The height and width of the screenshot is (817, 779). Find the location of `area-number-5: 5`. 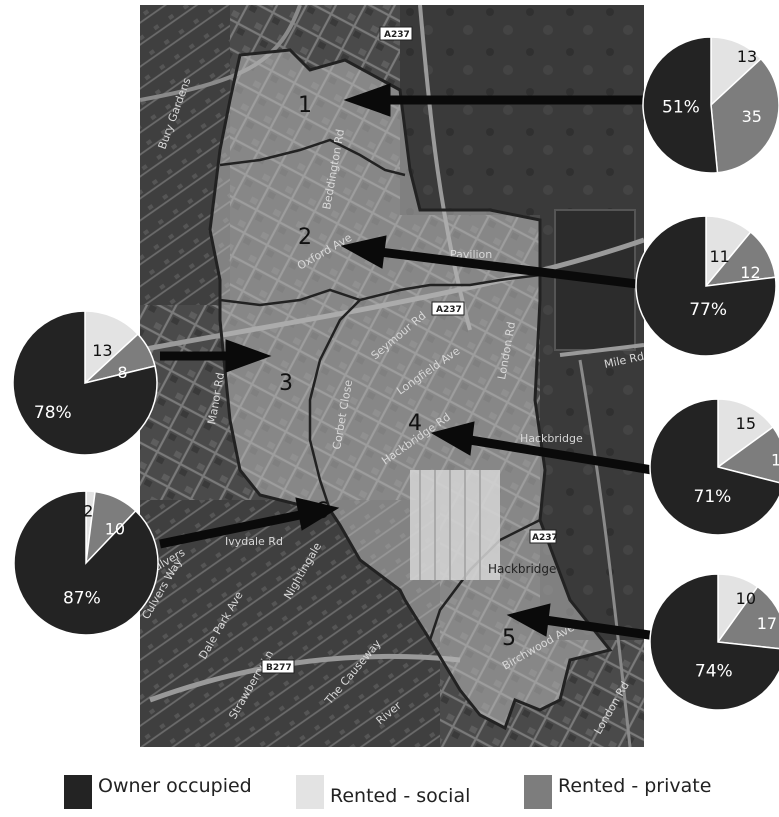

area-number-5: 5 is located at coordinates (509, 638).